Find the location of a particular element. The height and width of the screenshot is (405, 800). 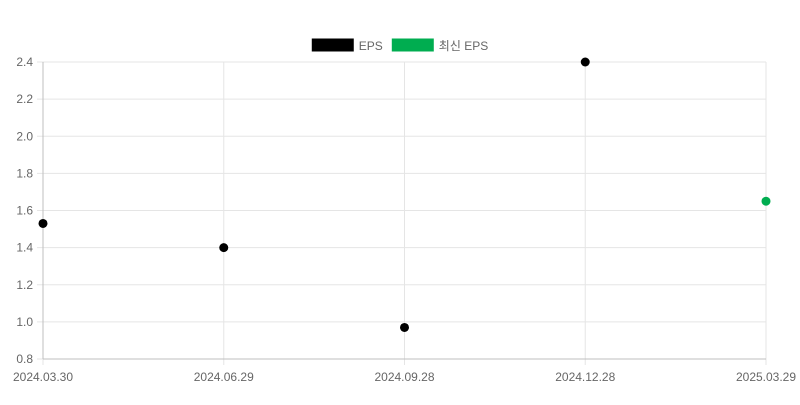

y-tick-label: 1.2 is located at coordinates (24, 285).